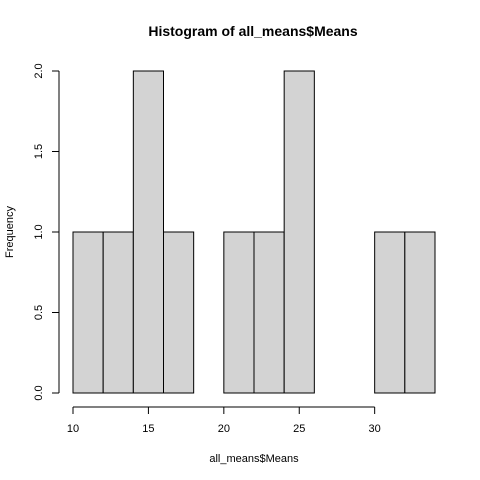 Image resolution: width=480 pixels, height=480 pixels. I want to click on x-axis: 10 15 20 25 30, so click(224, 420).